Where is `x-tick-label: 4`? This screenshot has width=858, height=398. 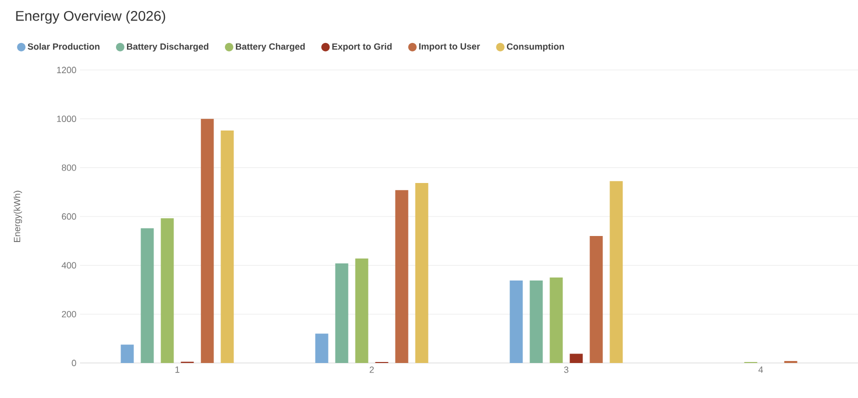
x-tick-label: 4 is located at coordinates (760, 369).